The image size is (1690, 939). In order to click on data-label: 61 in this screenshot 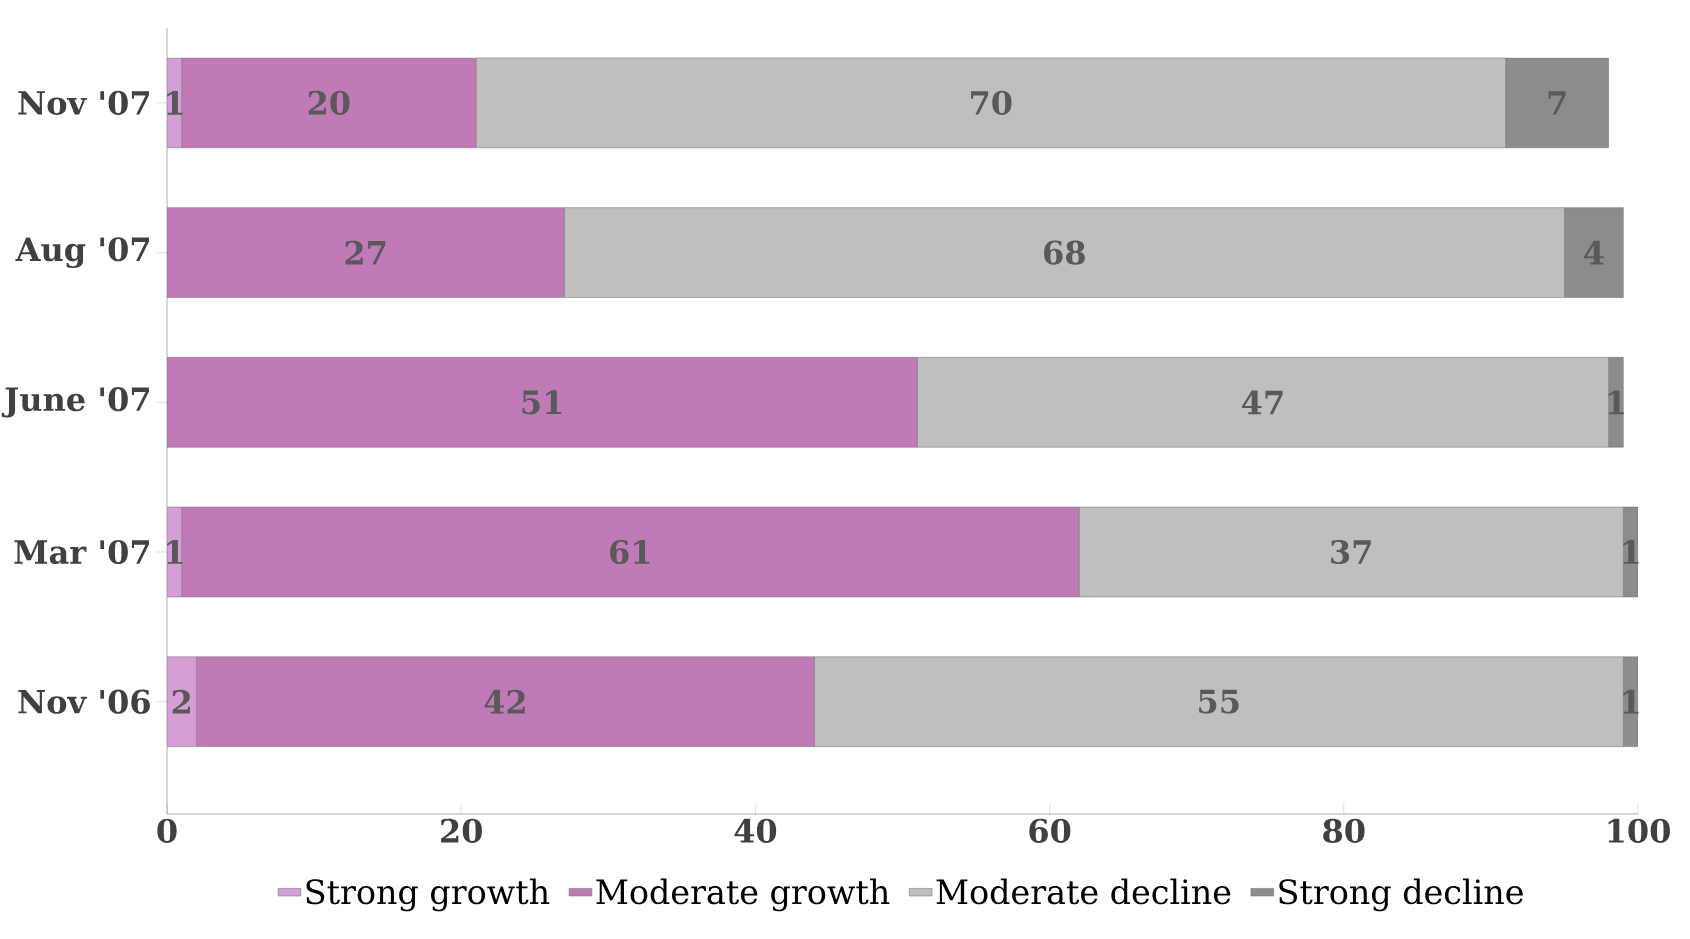, I will do `click(630, 552)`.